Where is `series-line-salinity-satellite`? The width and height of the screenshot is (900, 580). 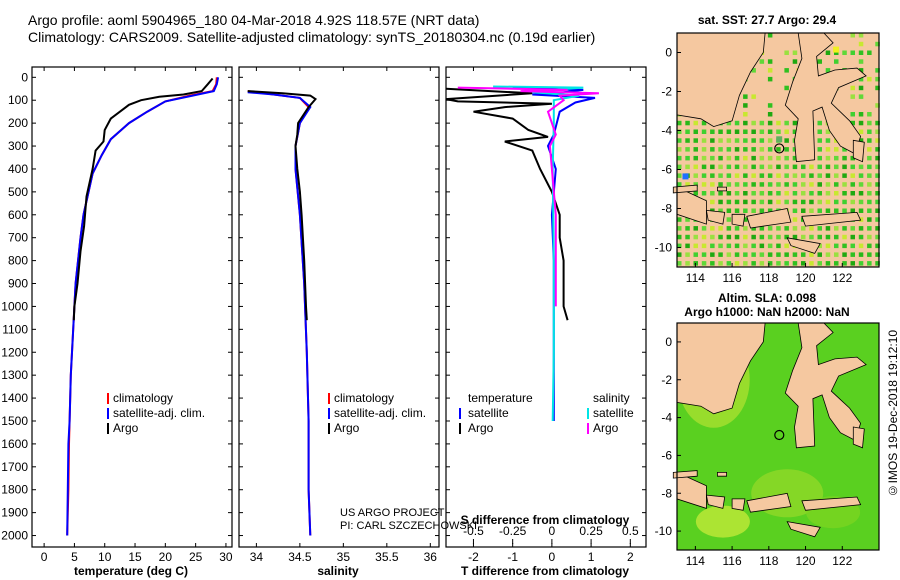 series-line-salinity-satellite is located at coordinates (538, 253).